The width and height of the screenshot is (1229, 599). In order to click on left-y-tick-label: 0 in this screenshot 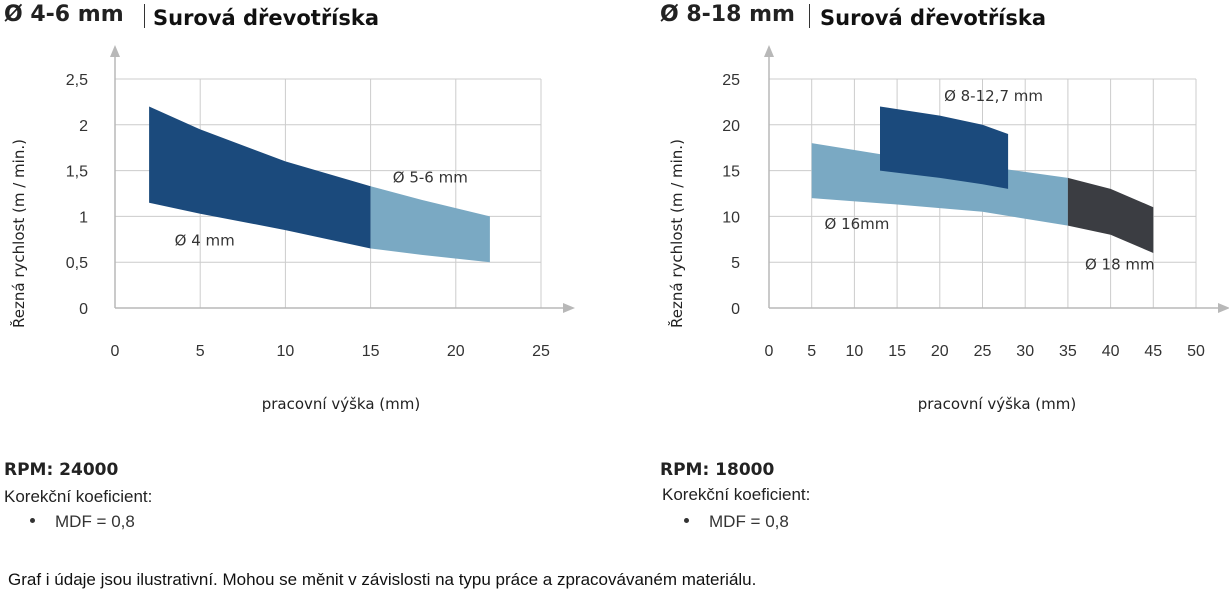, I will do `click(83, 309)`.